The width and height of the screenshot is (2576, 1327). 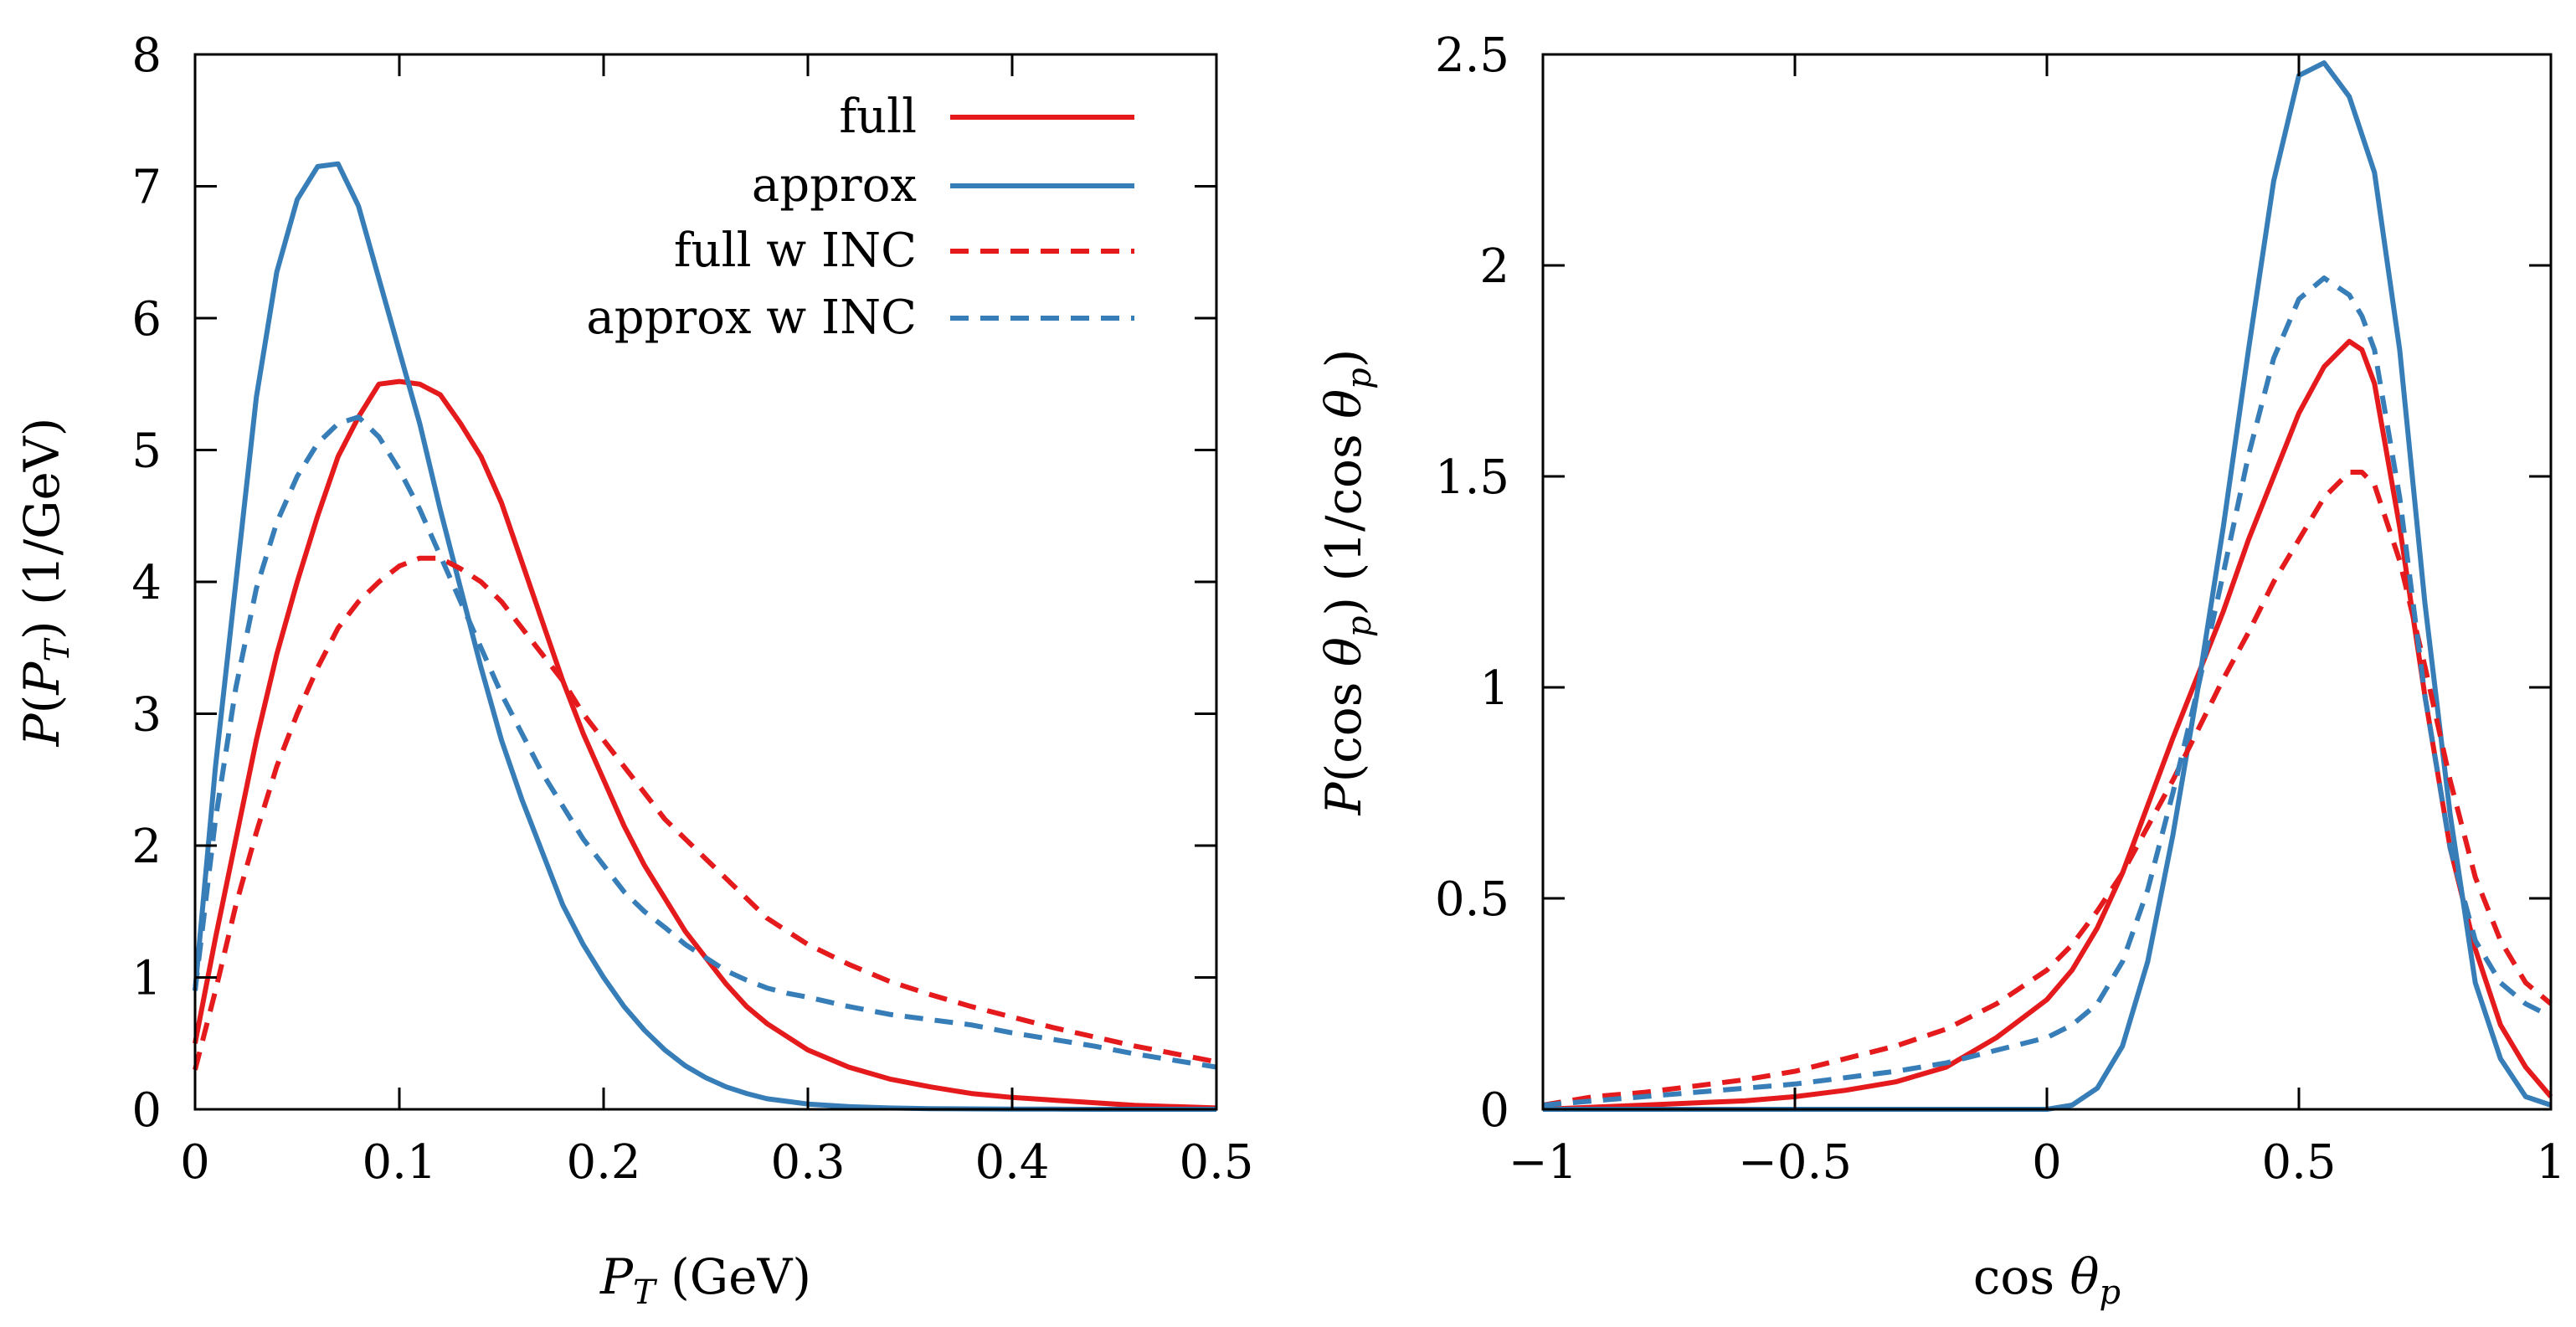 What do you see at coordinates (42, 704) in the screenshot?
I see `y-title-paren: (` at bounding box center [42, 704].